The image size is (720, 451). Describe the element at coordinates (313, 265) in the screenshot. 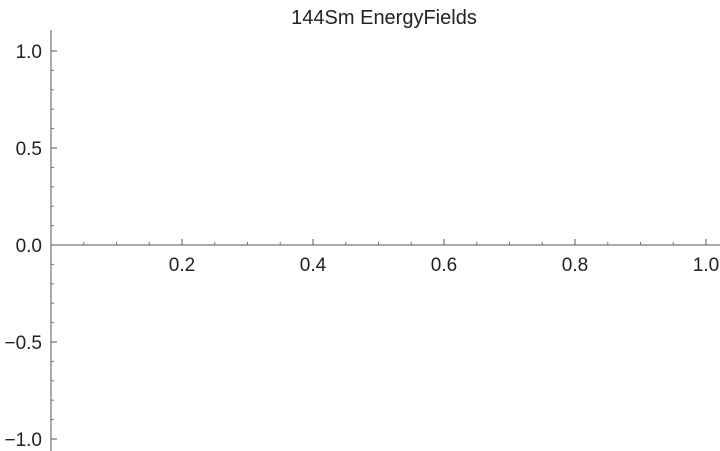

I see `x-tick-label: 0.4` at that location.